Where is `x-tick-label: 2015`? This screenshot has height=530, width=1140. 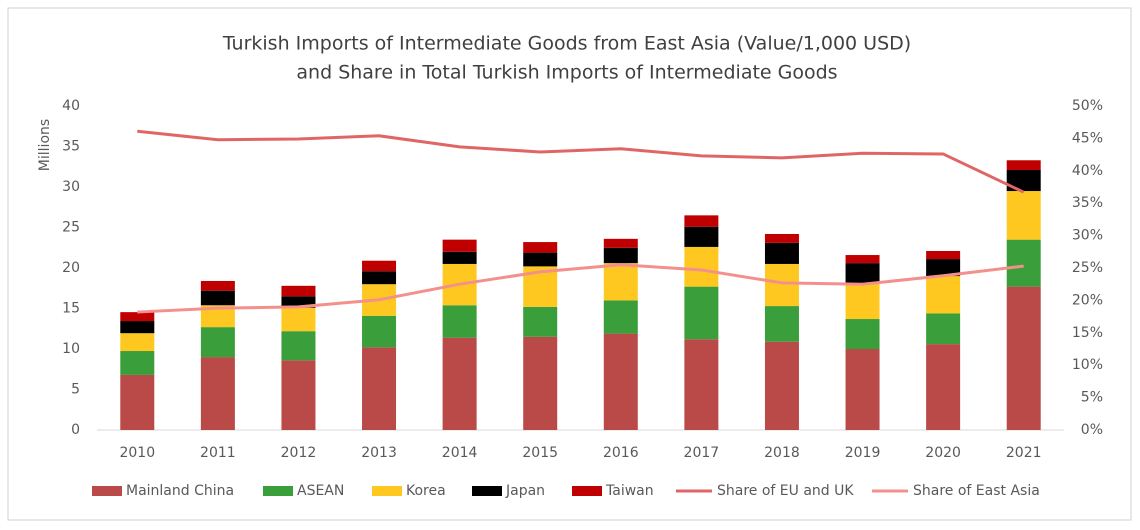 x-tick-label: 2015 is located at coordinates (540, 453).